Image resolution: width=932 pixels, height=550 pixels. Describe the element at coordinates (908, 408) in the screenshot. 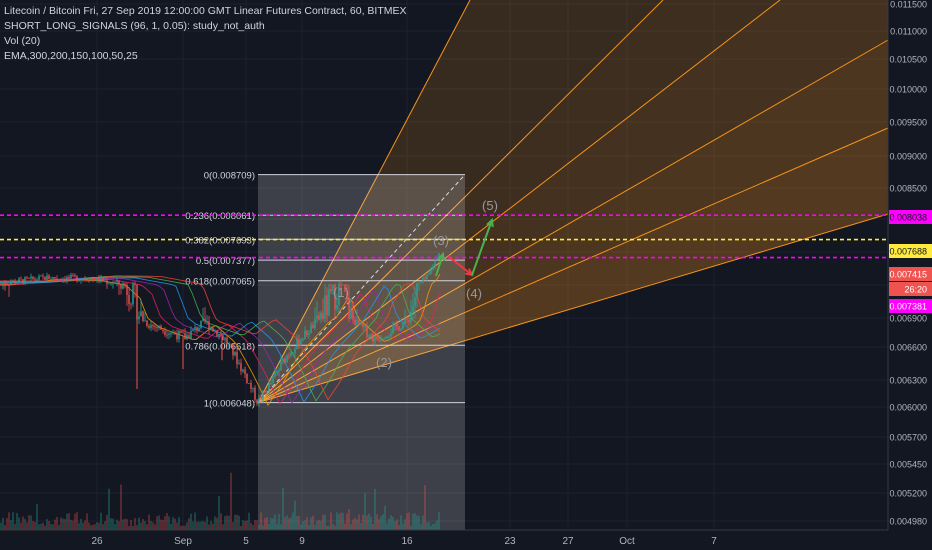

I see `price-tick-label: 0.006000` at that location.